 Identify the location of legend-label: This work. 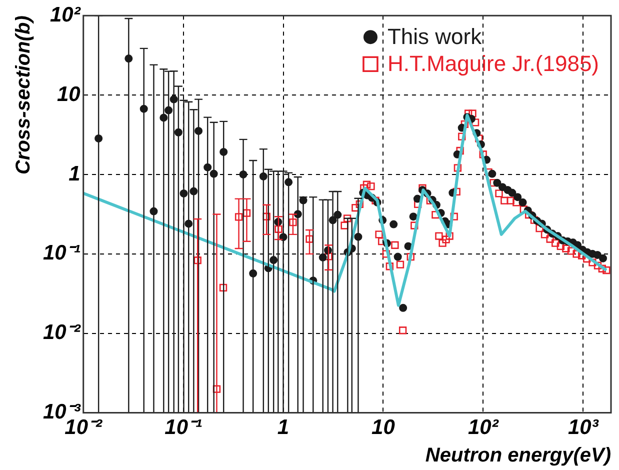
(435, 37).